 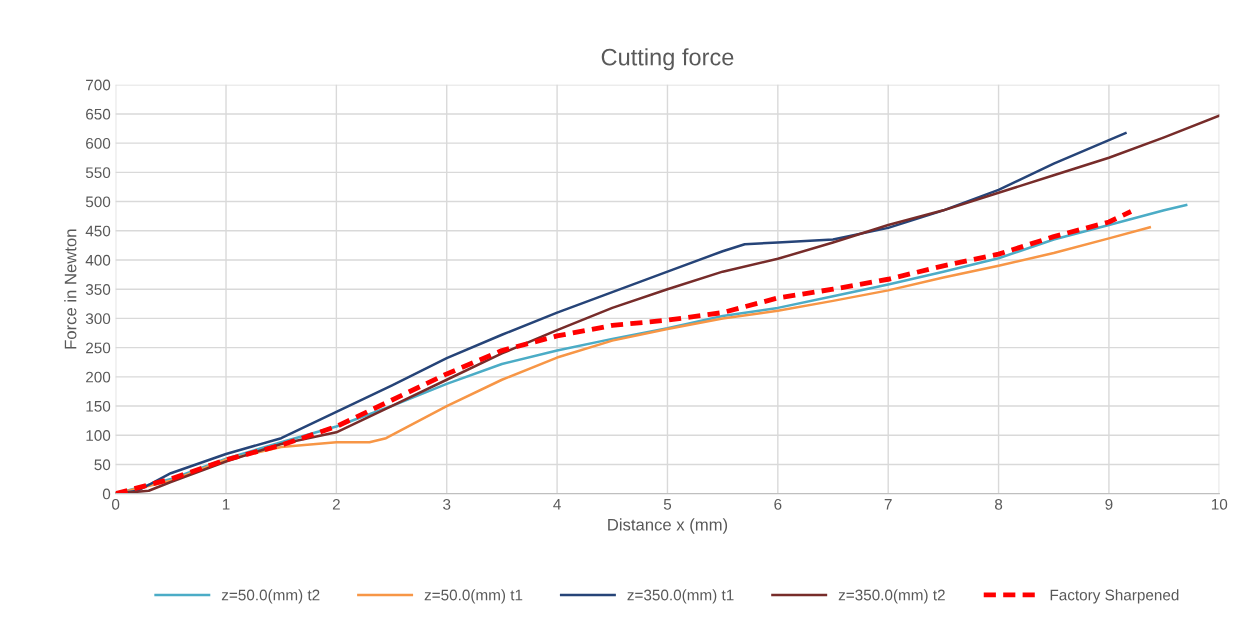 What do you see at coordinates (336, 504) in the screenshot?
I see `x-tick-label: 2` at bounding box center [336, 504].